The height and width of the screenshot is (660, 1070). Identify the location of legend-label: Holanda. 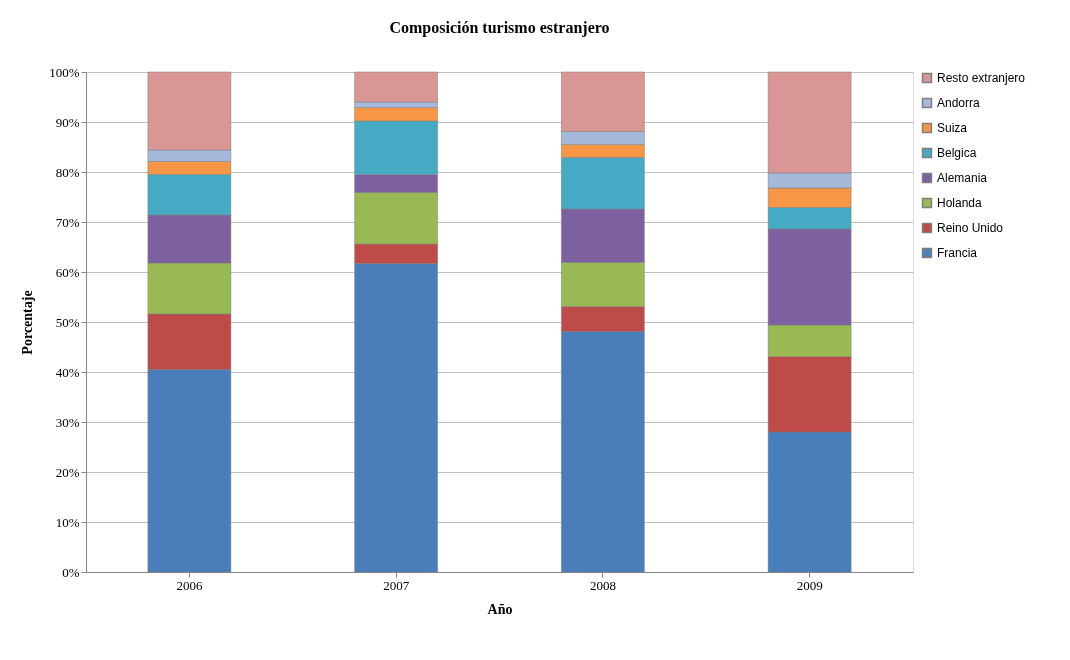
(960, 203).